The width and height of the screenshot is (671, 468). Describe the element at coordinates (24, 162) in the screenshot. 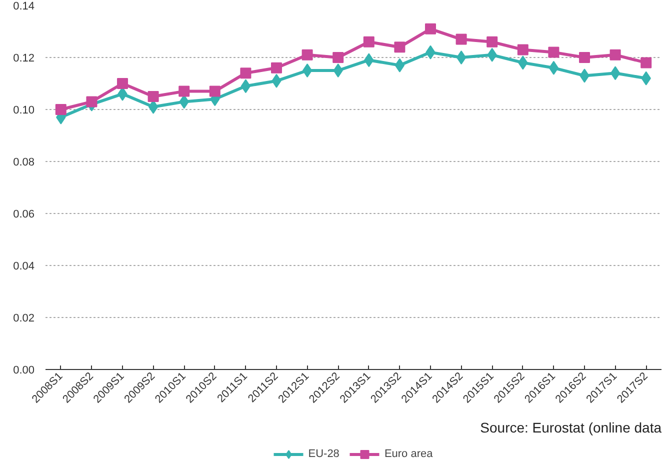

I see `y-tick-label: 0.08` at that location.